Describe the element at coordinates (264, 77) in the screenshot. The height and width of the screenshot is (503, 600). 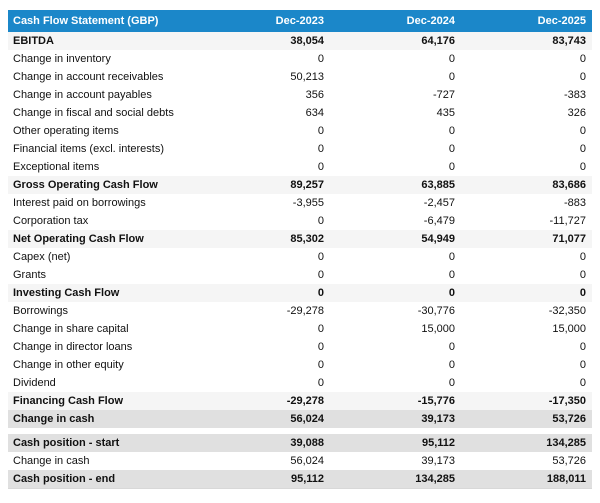
I see `row-value: 50,213` at that location.